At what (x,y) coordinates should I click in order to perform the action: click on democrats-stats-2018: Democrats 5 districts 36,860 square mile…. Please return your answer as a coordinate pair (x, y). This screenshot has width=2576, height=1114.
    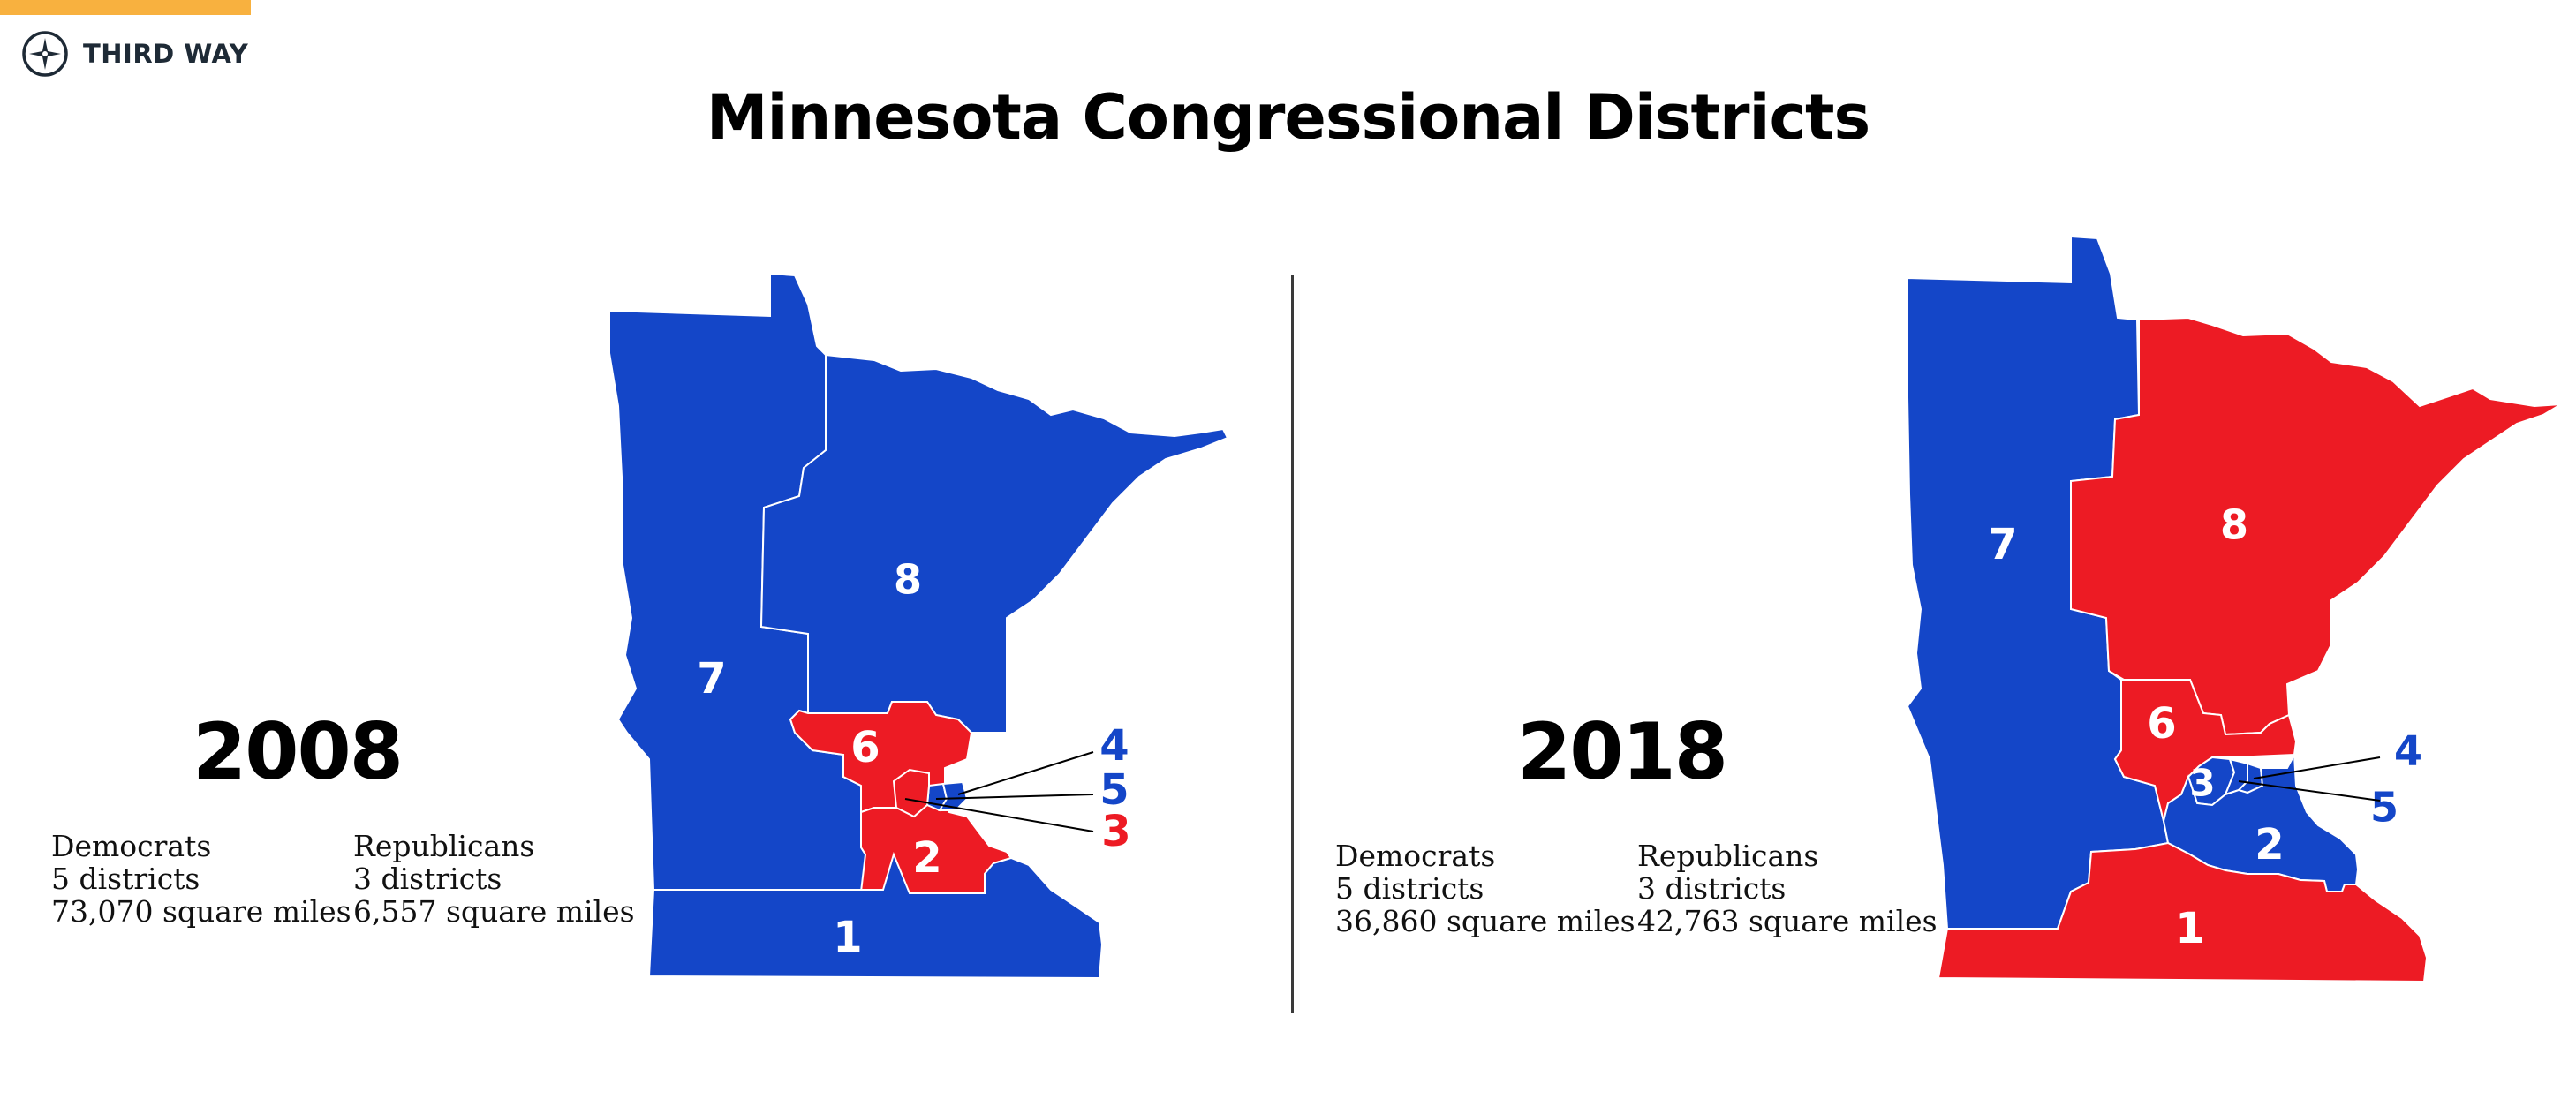
    Looking at the image, I should click on (1485, 888).